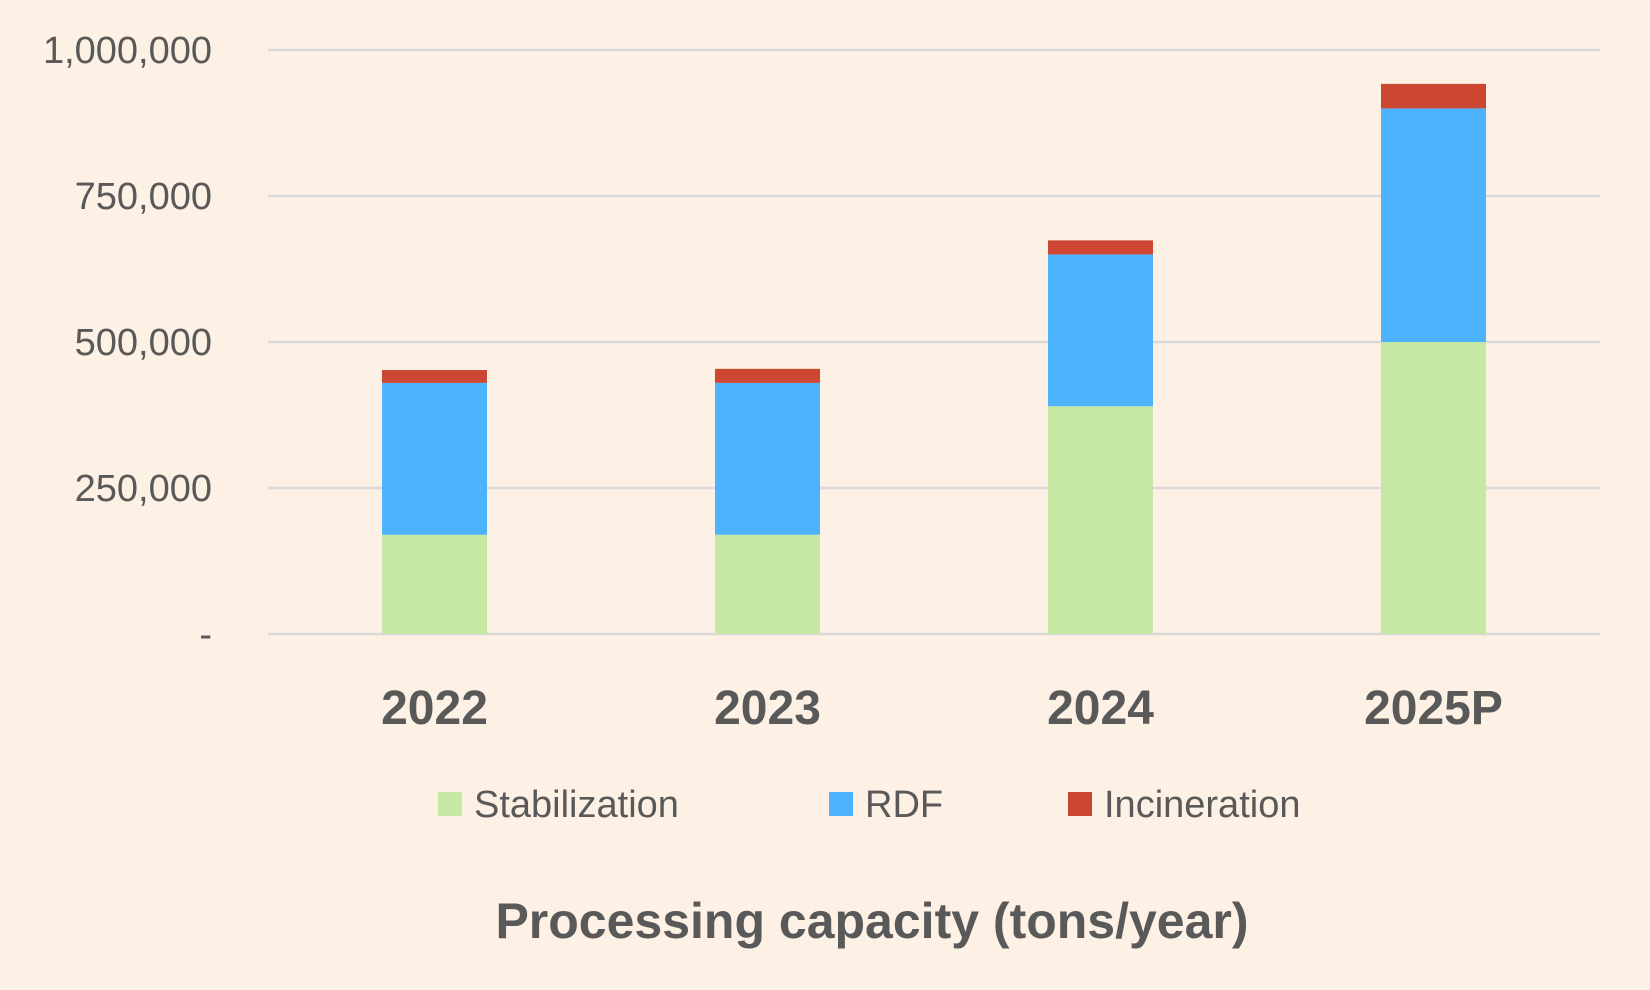 Image resolution: width=1650 pixels, height=990 pixels. I want to click on y-tick-label: 750,000, so click(143, 197).